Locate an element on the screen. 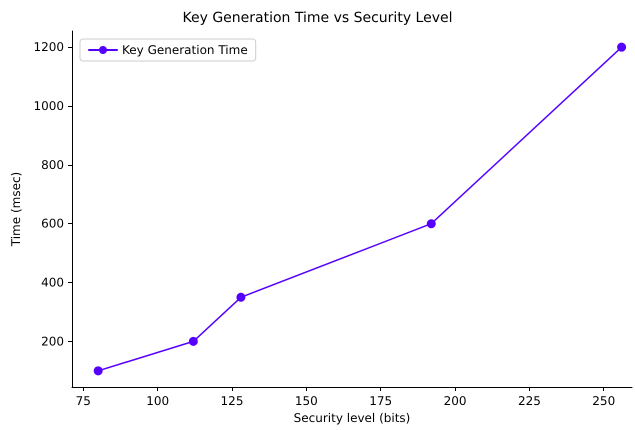 This screenshot has width=635, height=430. y-tick-label: 1200 is located at coordinates (48, 47).